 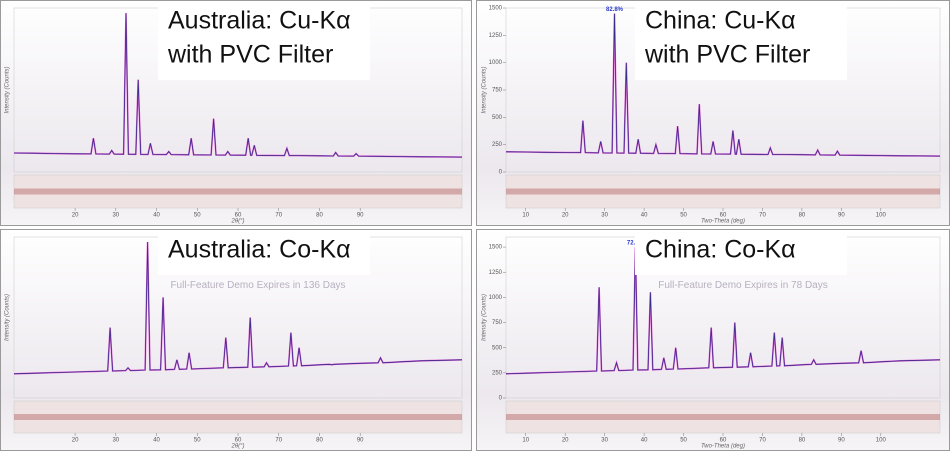 I want to click on panel-title: China: Cu-Kα, so click(x=720, y=21).